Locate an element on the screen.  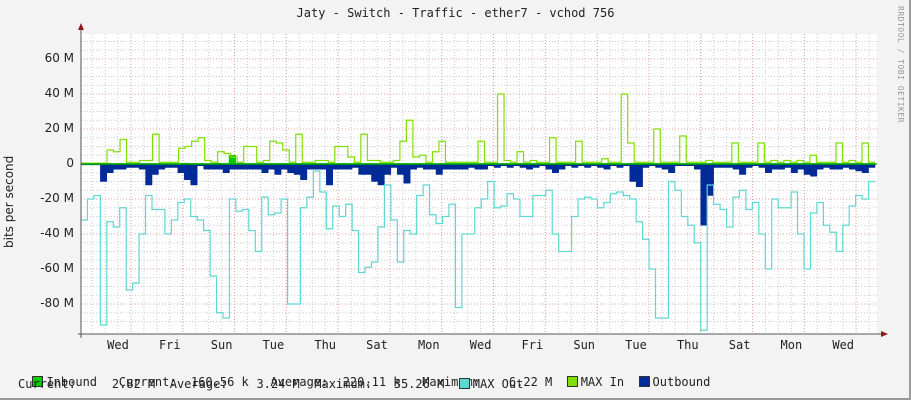
inbound-swatch is located at coordinates (38, 381).